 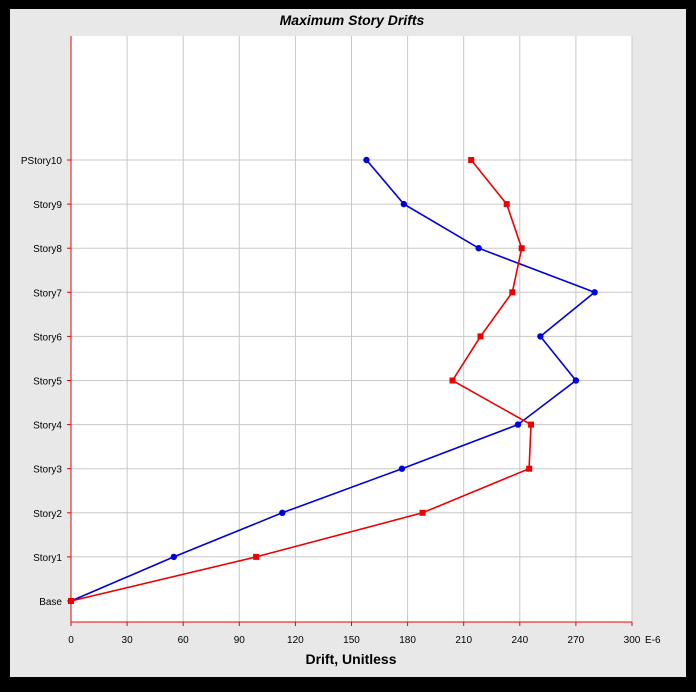 I want to click on x-ticks: 0 30 60 90 120 150 180 210 240 270 300, so click(x=354, y=634).